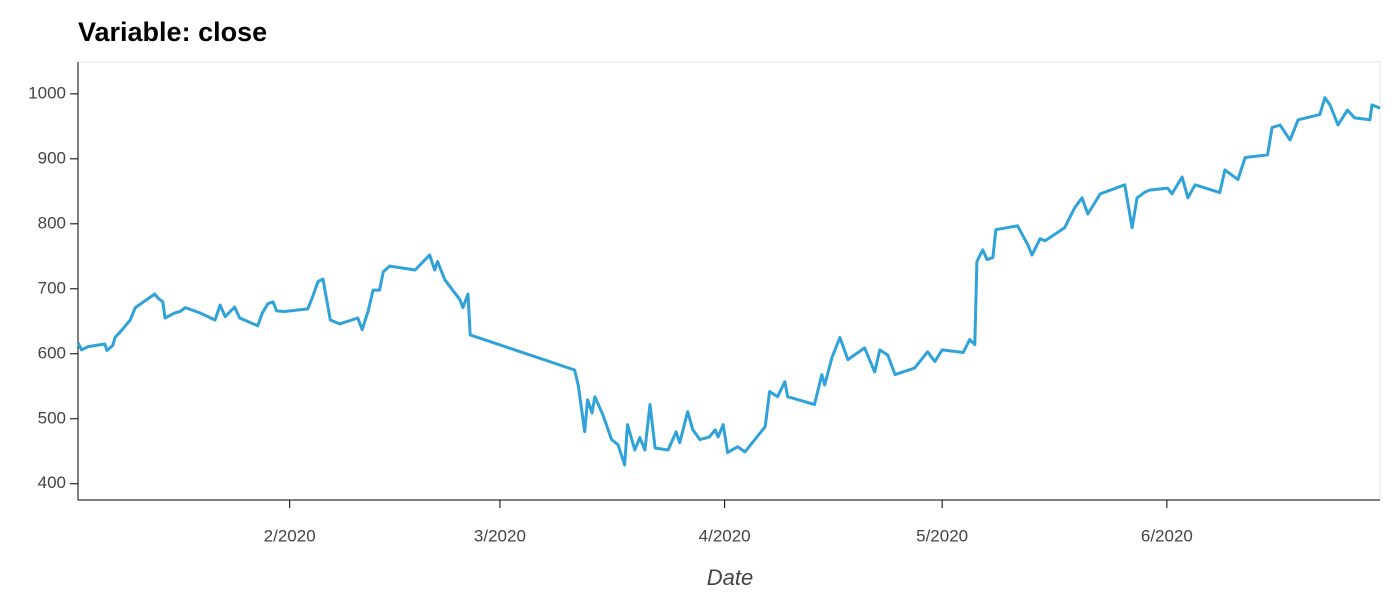  I want to click on x-tick-label: 5/2020, so click(942, 535).